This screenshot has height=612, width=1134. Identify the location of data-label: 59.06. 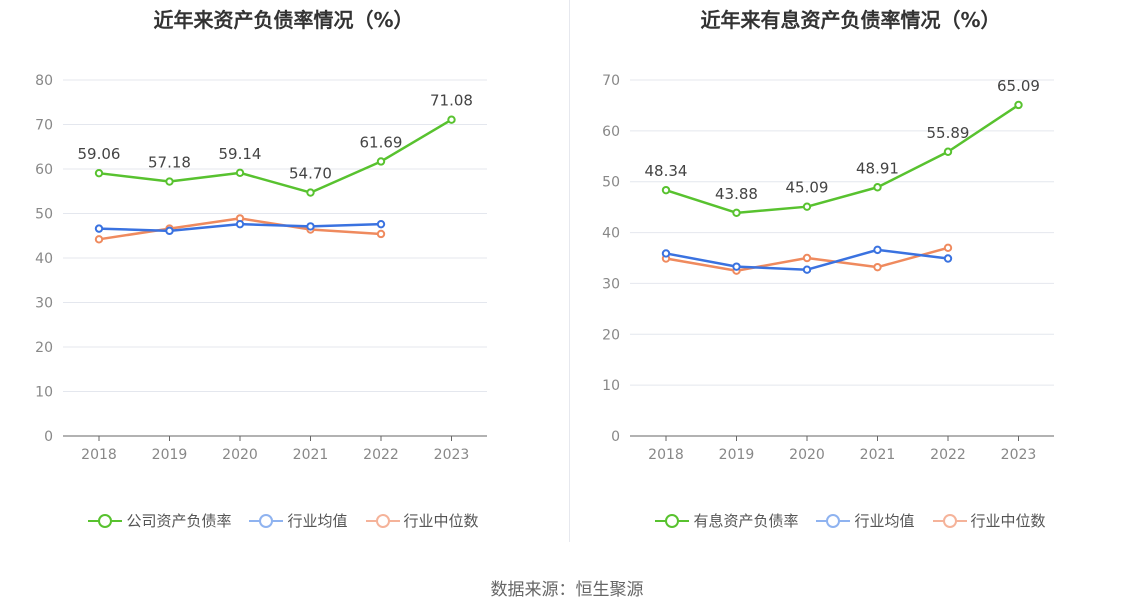
(99, 154).